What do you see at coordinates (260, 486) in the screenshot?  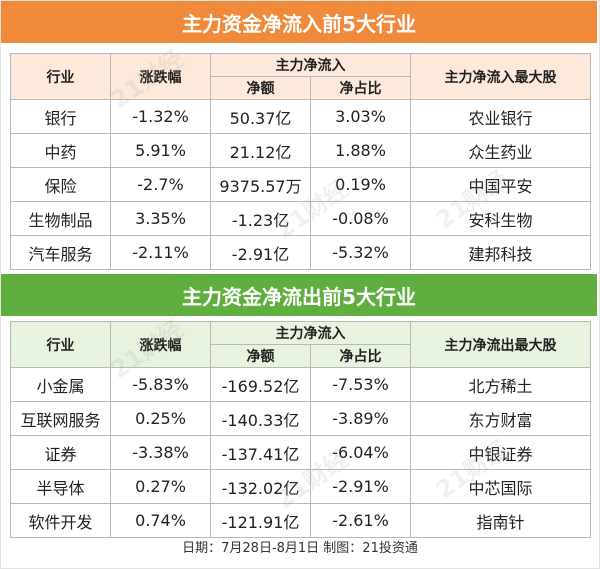 I see `cell-amount: -132.02亿` at bounding box center [260, 486].